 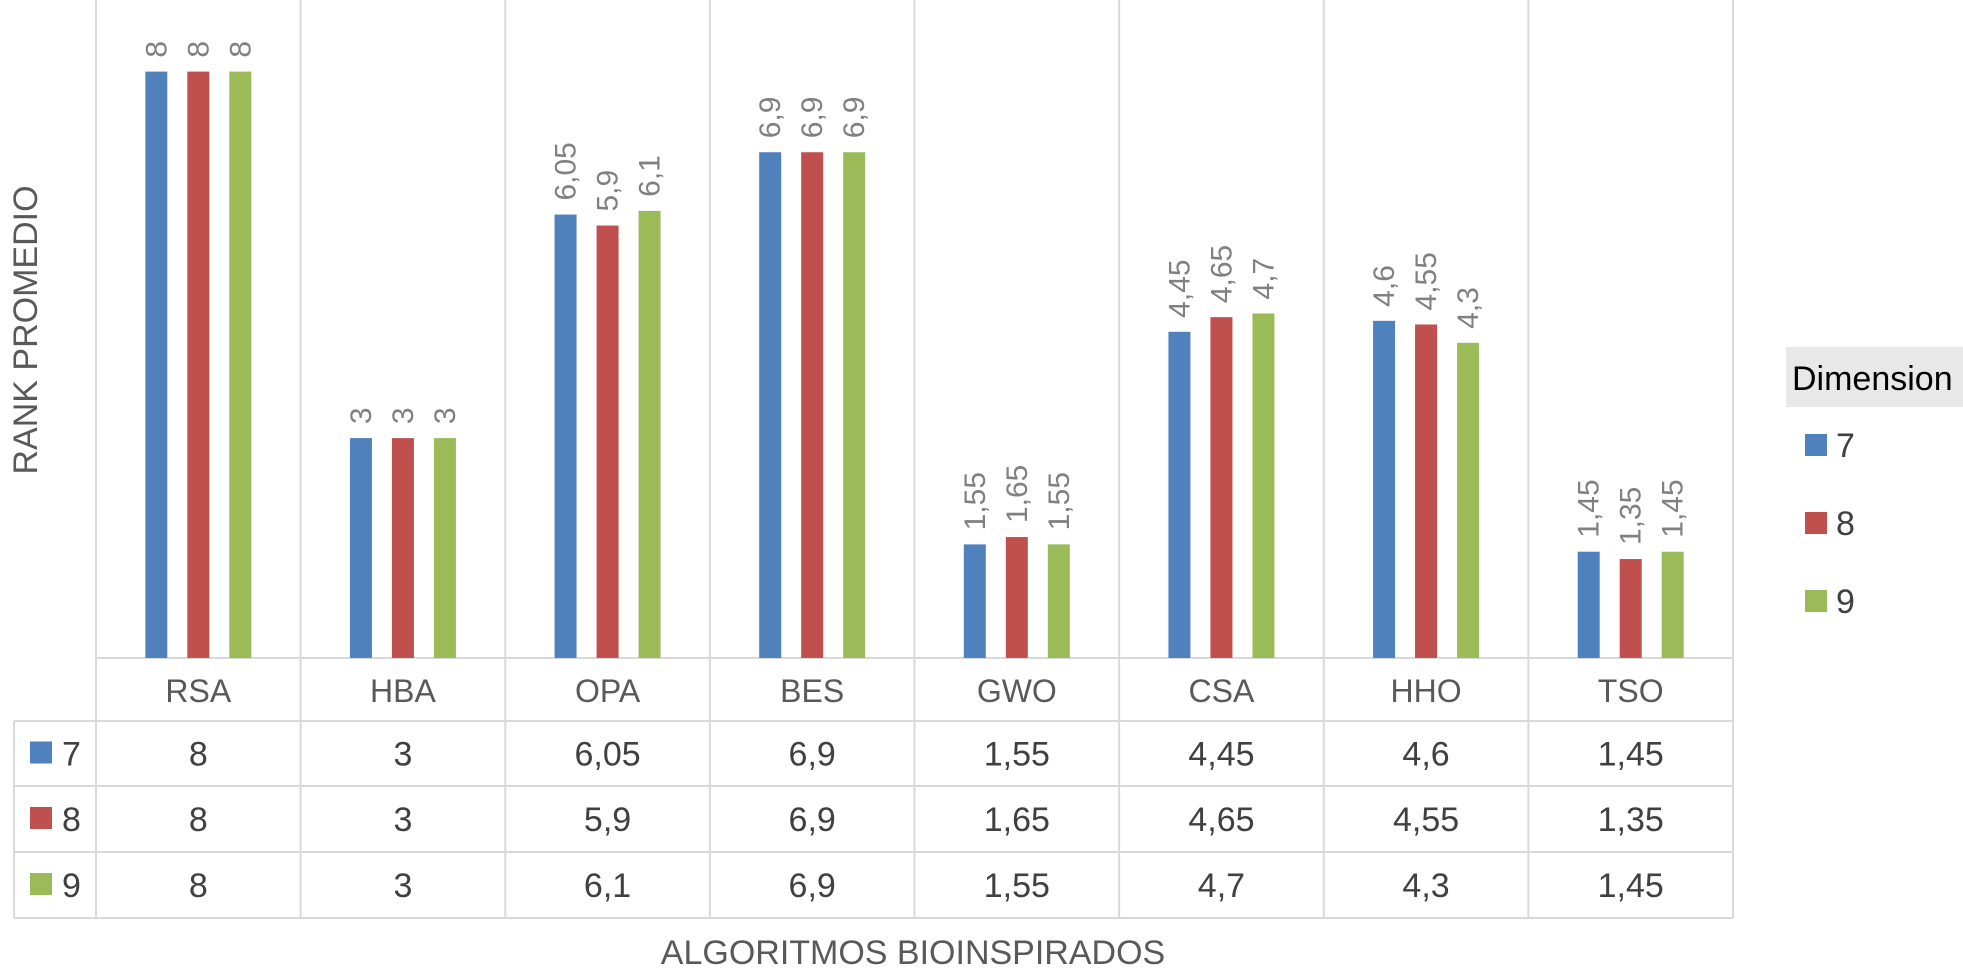 What do you see at coordinates (1426, 820) in the screenshot?
I see `table-cell: 4,55` at bounding box center [1426, 820].